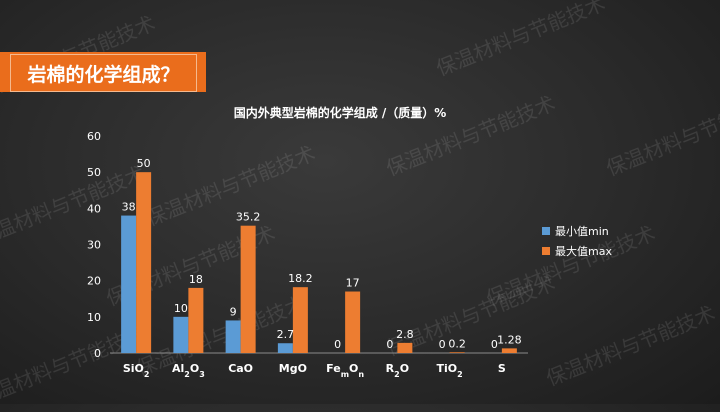  What do you see at coordinates (583, 251) in the screenshot?
I see `legend-label: 最大值max` at bounding box center [583, 251].